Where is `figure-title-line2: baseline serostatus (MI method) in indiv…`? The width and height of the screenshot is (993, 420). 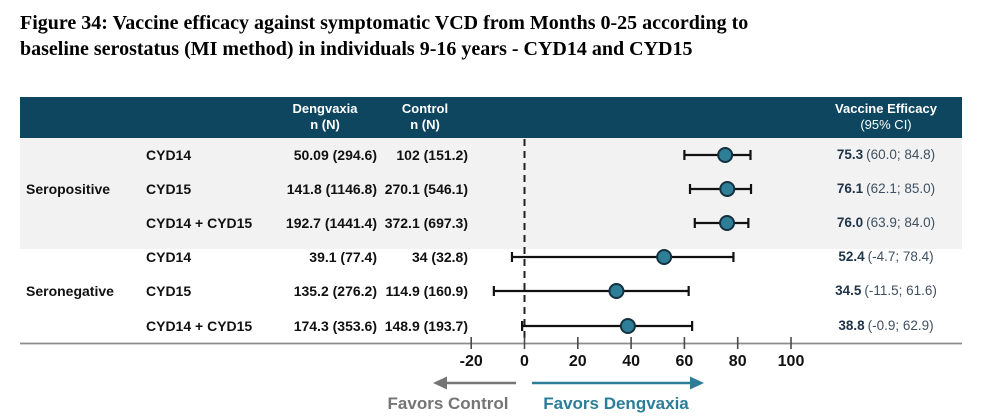
figure-title-line2: baseline serostatus (MI method) in indiv… is located at coordinates (356, 49).